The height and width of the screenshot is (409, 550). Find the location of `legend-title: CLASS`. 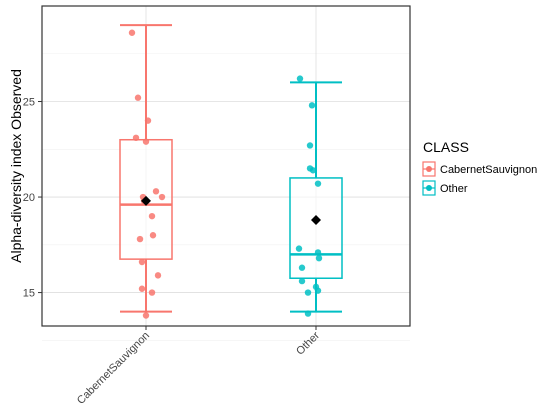

legend-title: CLASS is located at coordinates (446, 147).